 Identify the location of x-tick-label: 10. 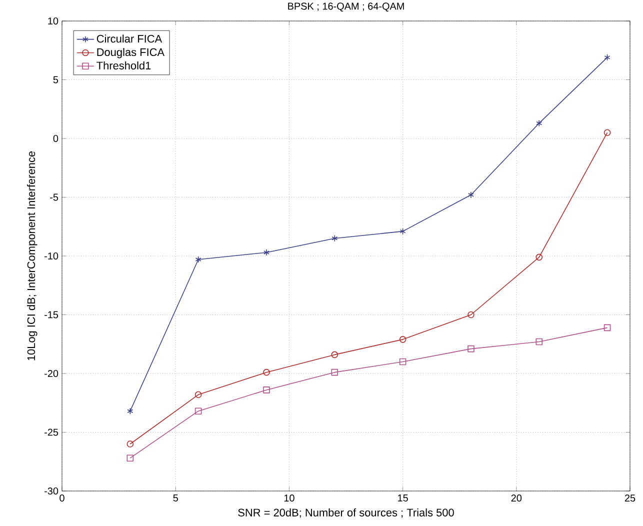
(289, 498).